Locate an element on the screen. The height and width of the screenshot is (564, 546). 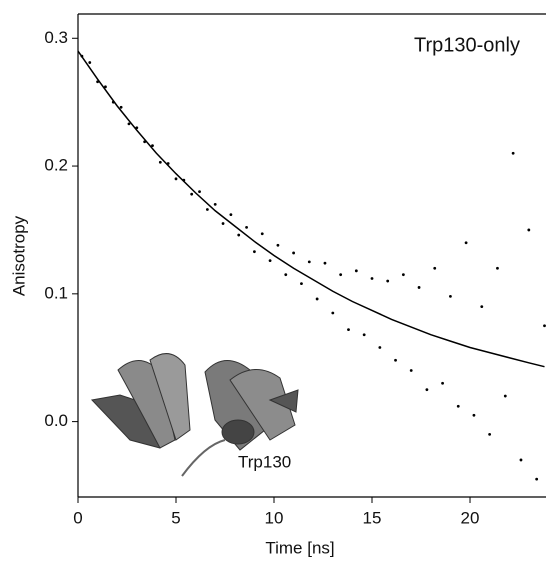
y-tick-label: 0.2 is located at coordinates (56, 165).